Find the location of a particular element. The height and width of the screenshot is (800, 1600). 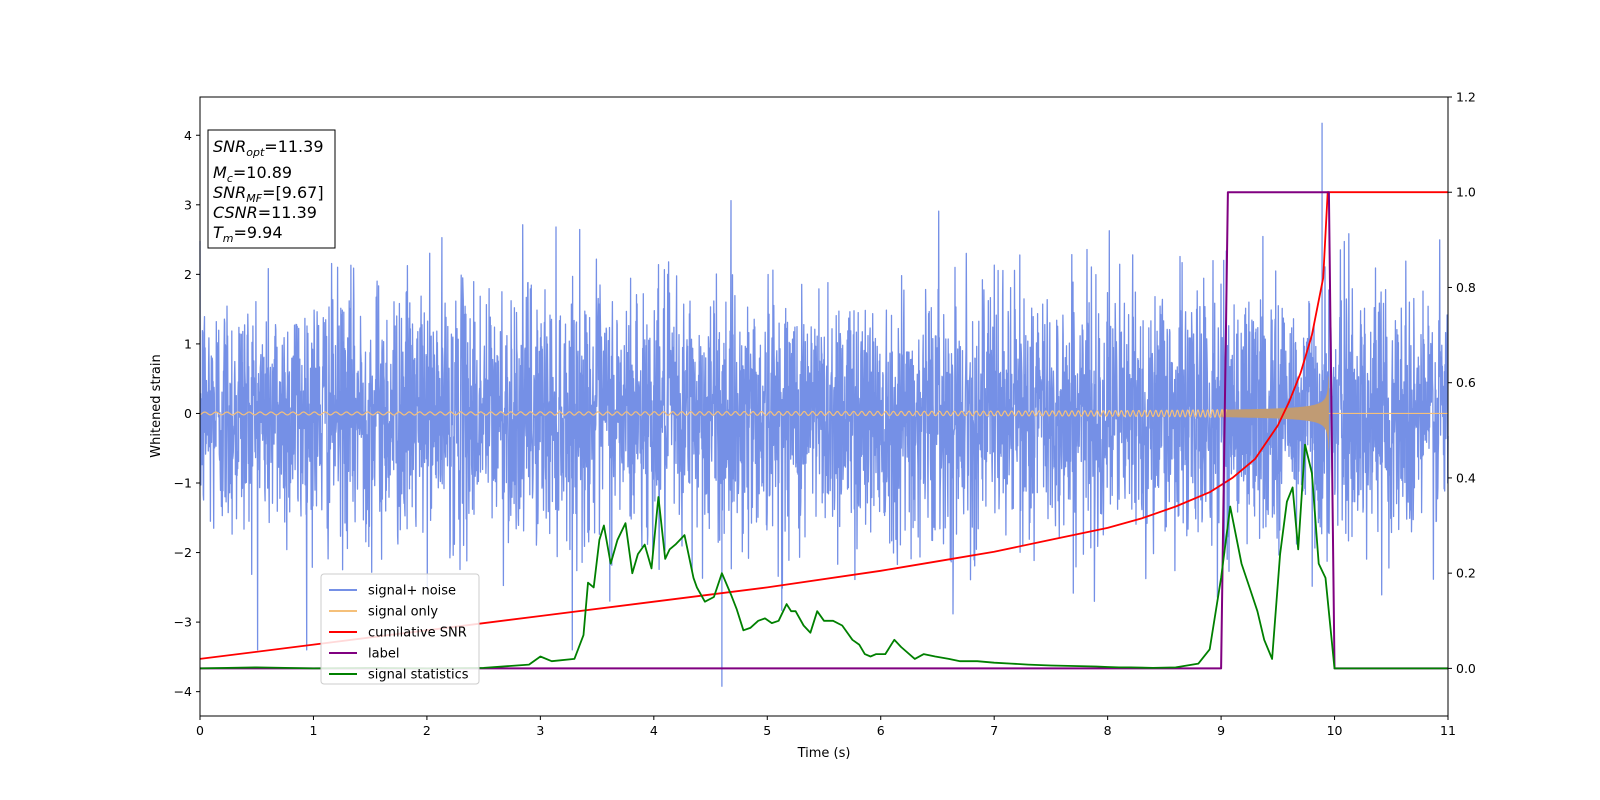

x-tick-label: 5 is located at coordinates (767, 730).